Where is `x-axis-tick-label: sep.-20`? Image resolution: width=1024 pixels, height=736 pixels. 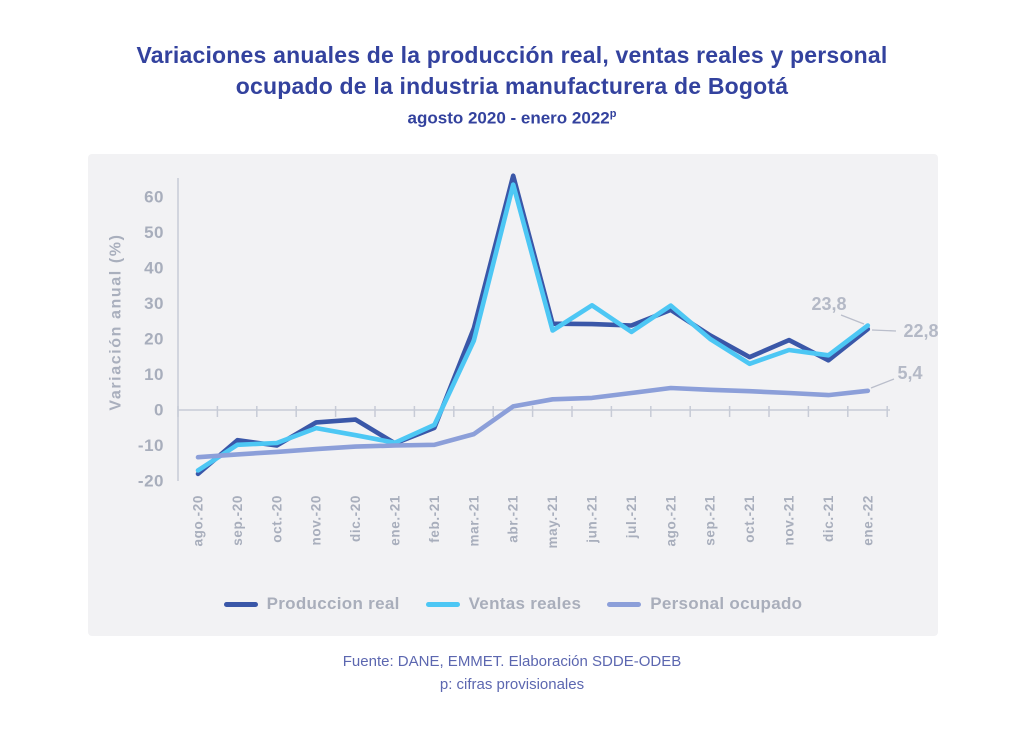 x-axis-tick-label: sep.-20 is located at coordinates (237, 520).